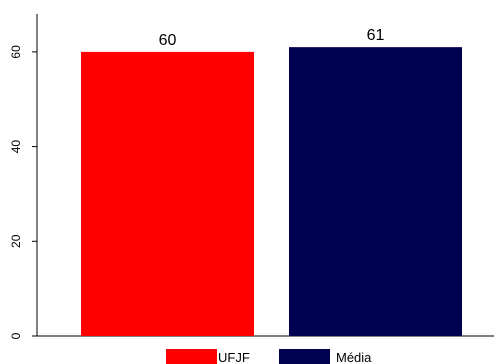 The height and width of the screenshot is (364, 498). I want to click on data-labels: 60 61, so click(272, 38).